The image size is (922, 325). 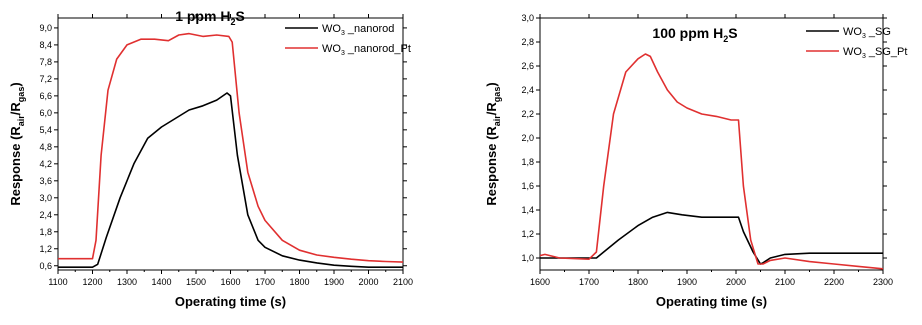 I want to click on chart2-y-label-main: Response (R, so click(x=491, y=166).